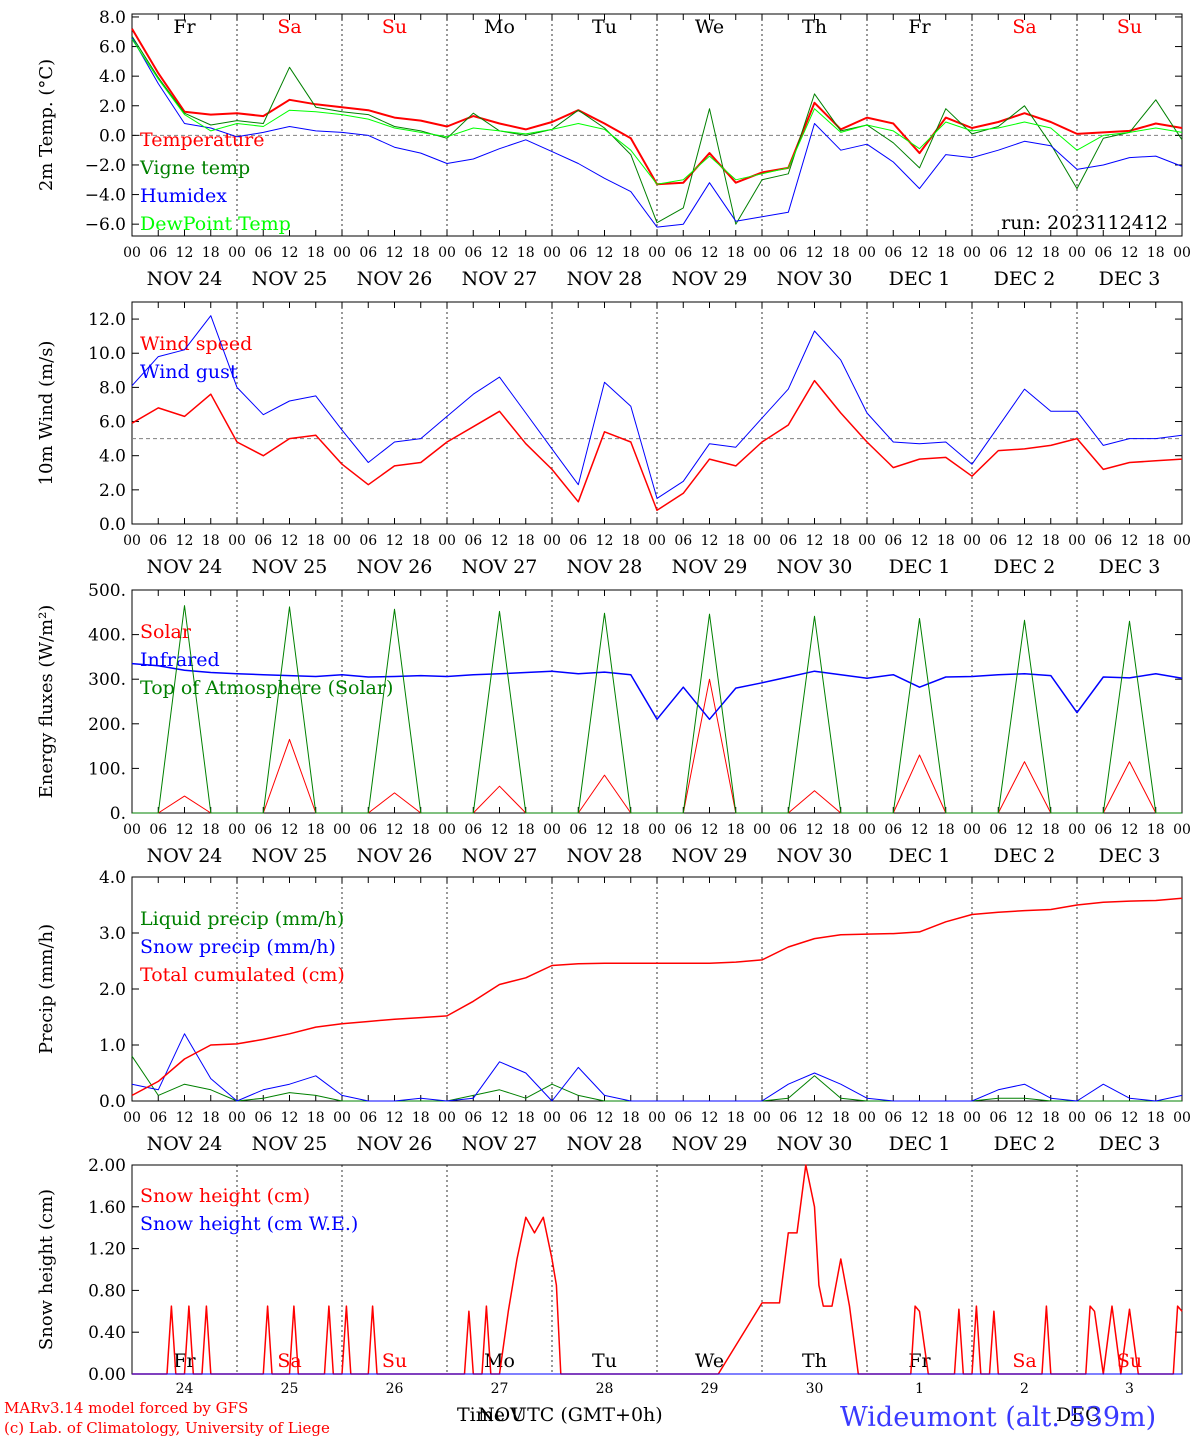  What do you see at coordinates (105, 196) in the screenshot?
I see `y-tick-label: −4.0` at bounding box center [105, 196].